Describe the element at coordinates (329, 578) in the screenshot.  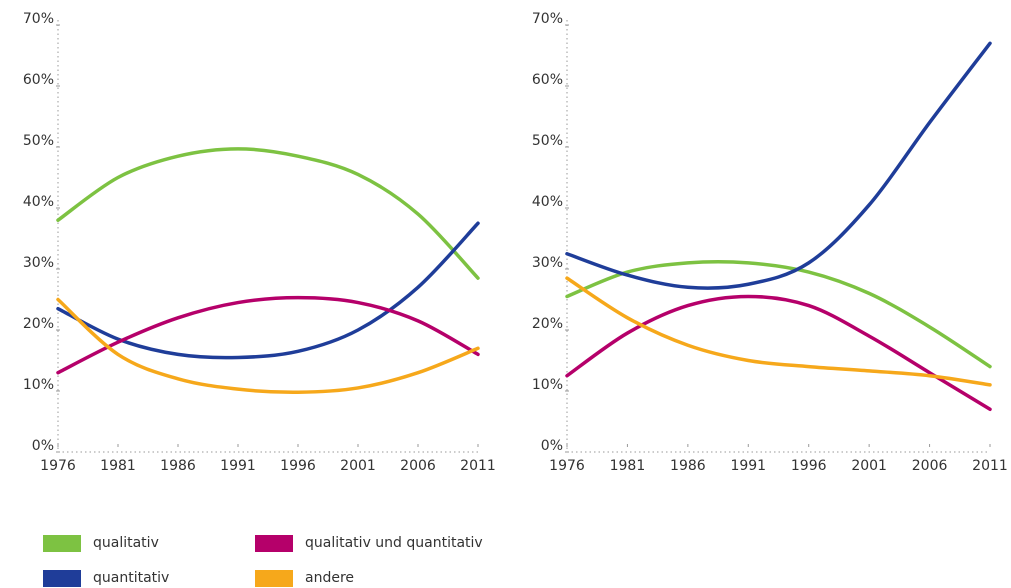
I see `legend-label: andere` at that location.